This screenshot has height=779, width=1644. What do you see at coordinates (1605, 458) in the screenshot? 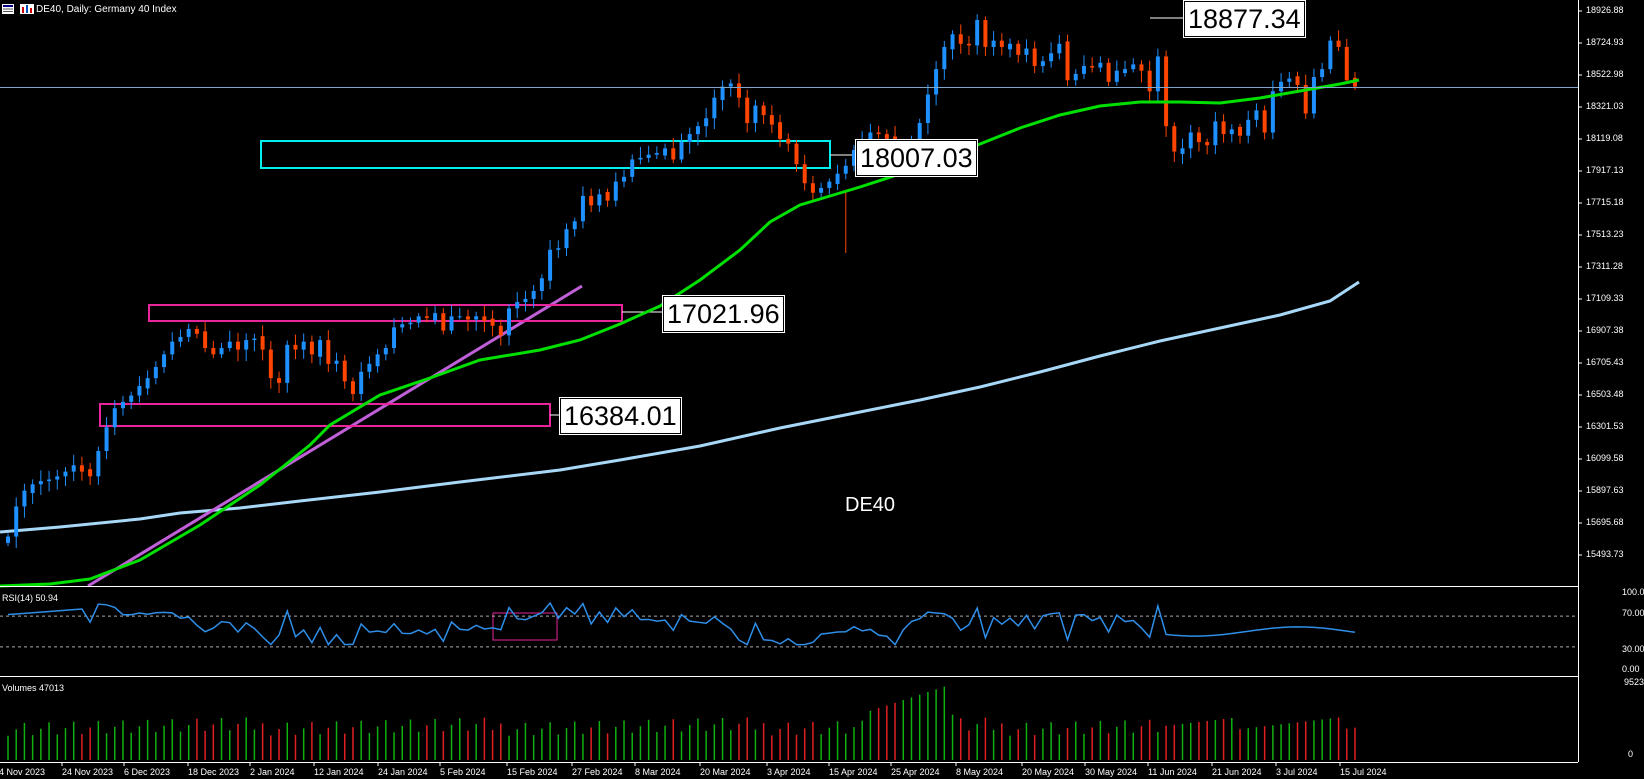
I see `price-tick-label: 16099.58` at bounding box center [1605, 458].